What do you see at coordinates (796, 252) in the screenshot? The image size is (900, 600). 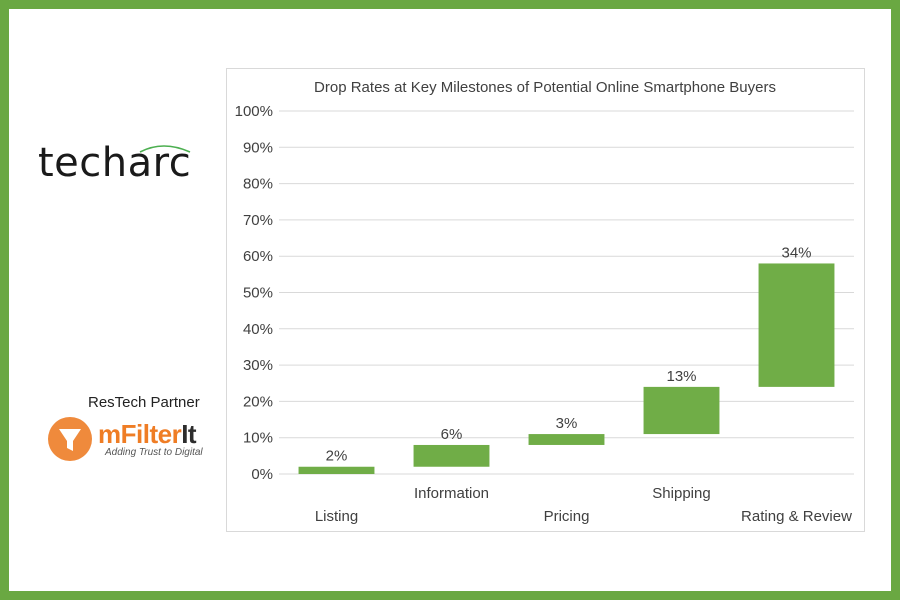 I see `data-label: 34%` at bounding box center [796, 252].